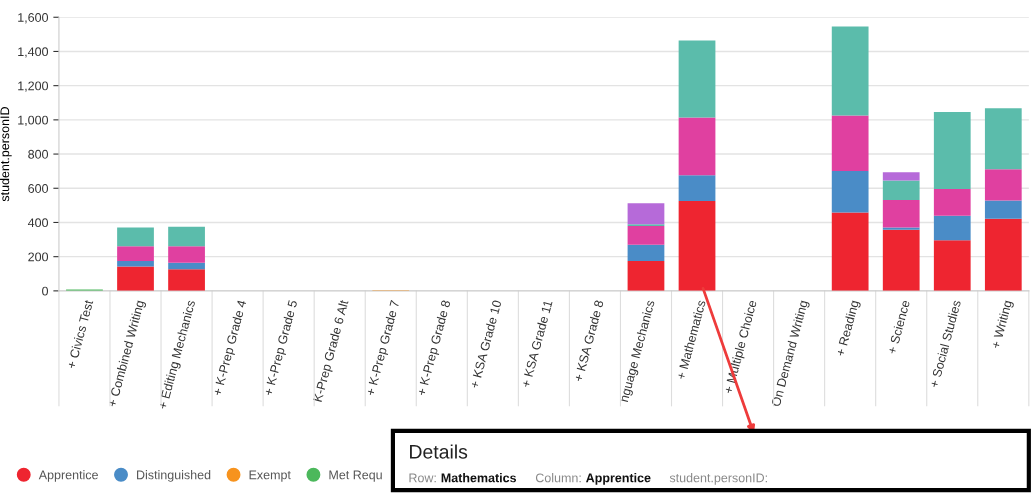 This screenshot has width=1034, height=493. What do you see at coordinates (558, 478) in the screenshot?
I see `text: Column:` at bounding box center [558, 478].